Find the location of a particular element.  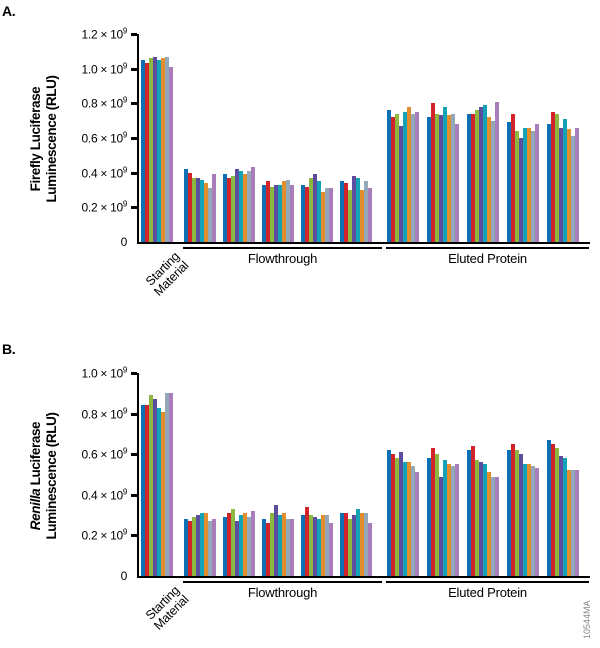

y-axis-tick-label: 1.2 × 10⁹ is located at coordinates (104, 34).